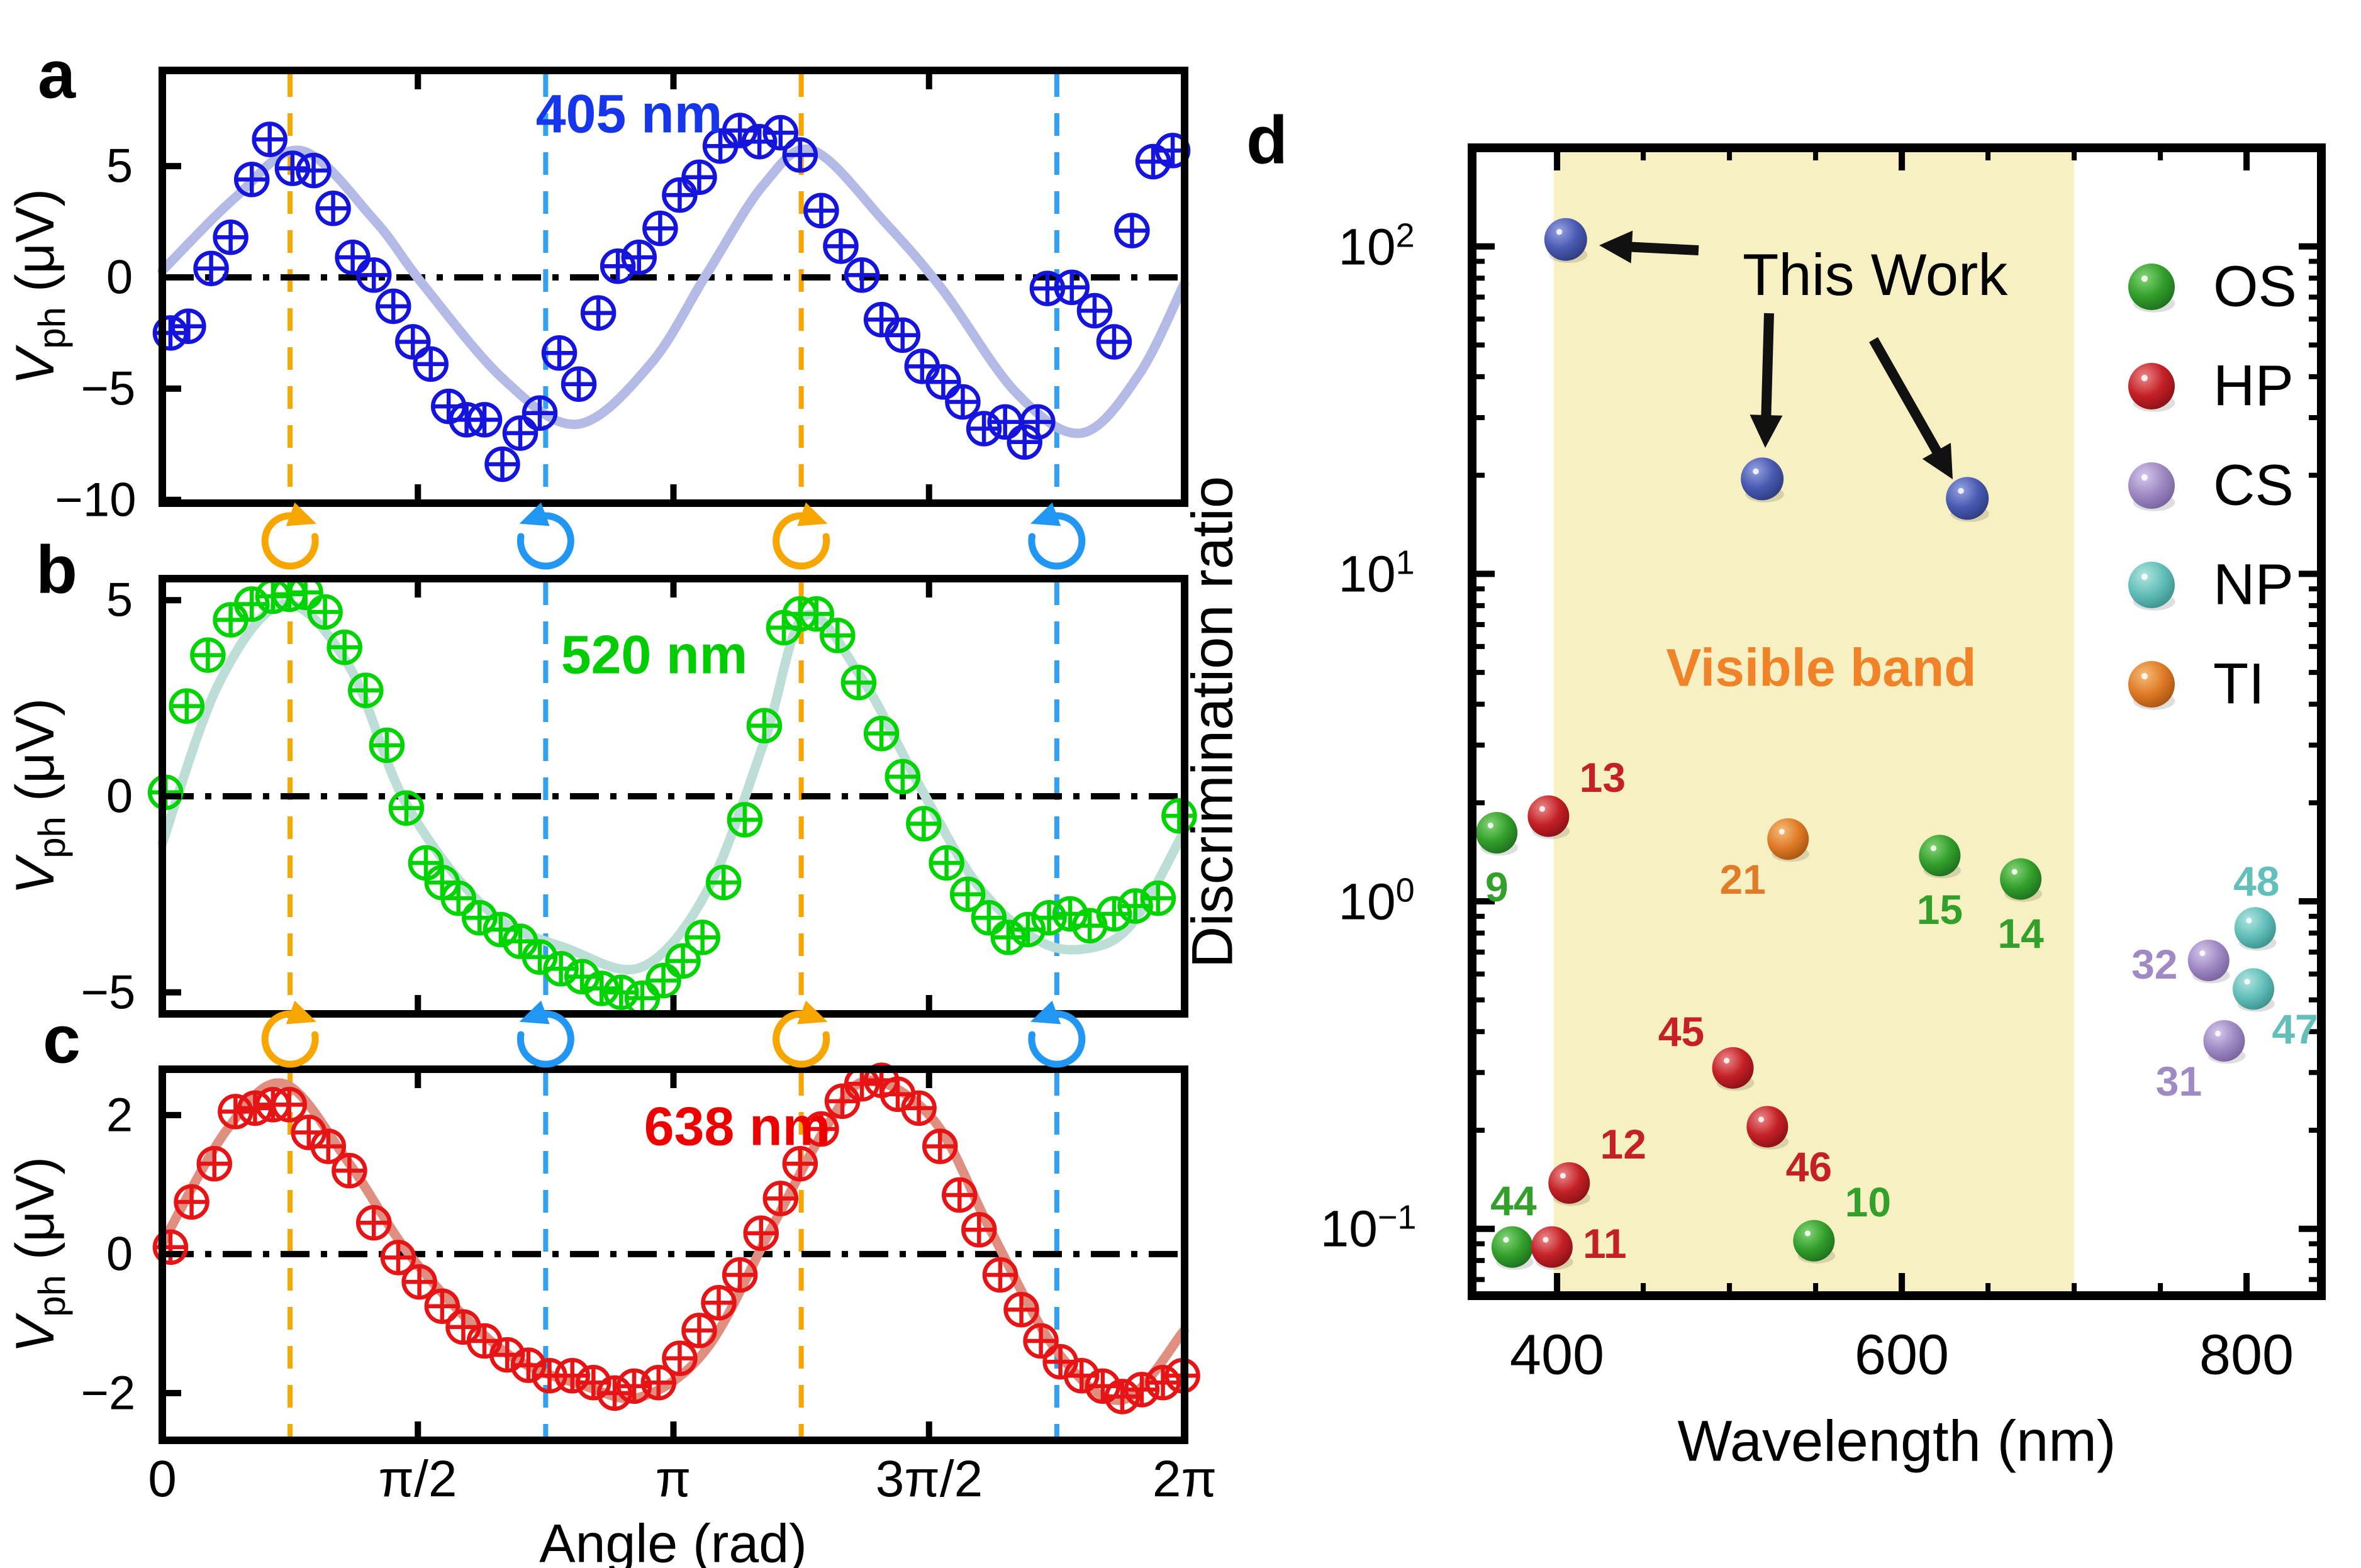  What do you see at coordinates (56, 569) in the screenshot?
I see `panel-letter-b: b` at bounding box center [56, 569].